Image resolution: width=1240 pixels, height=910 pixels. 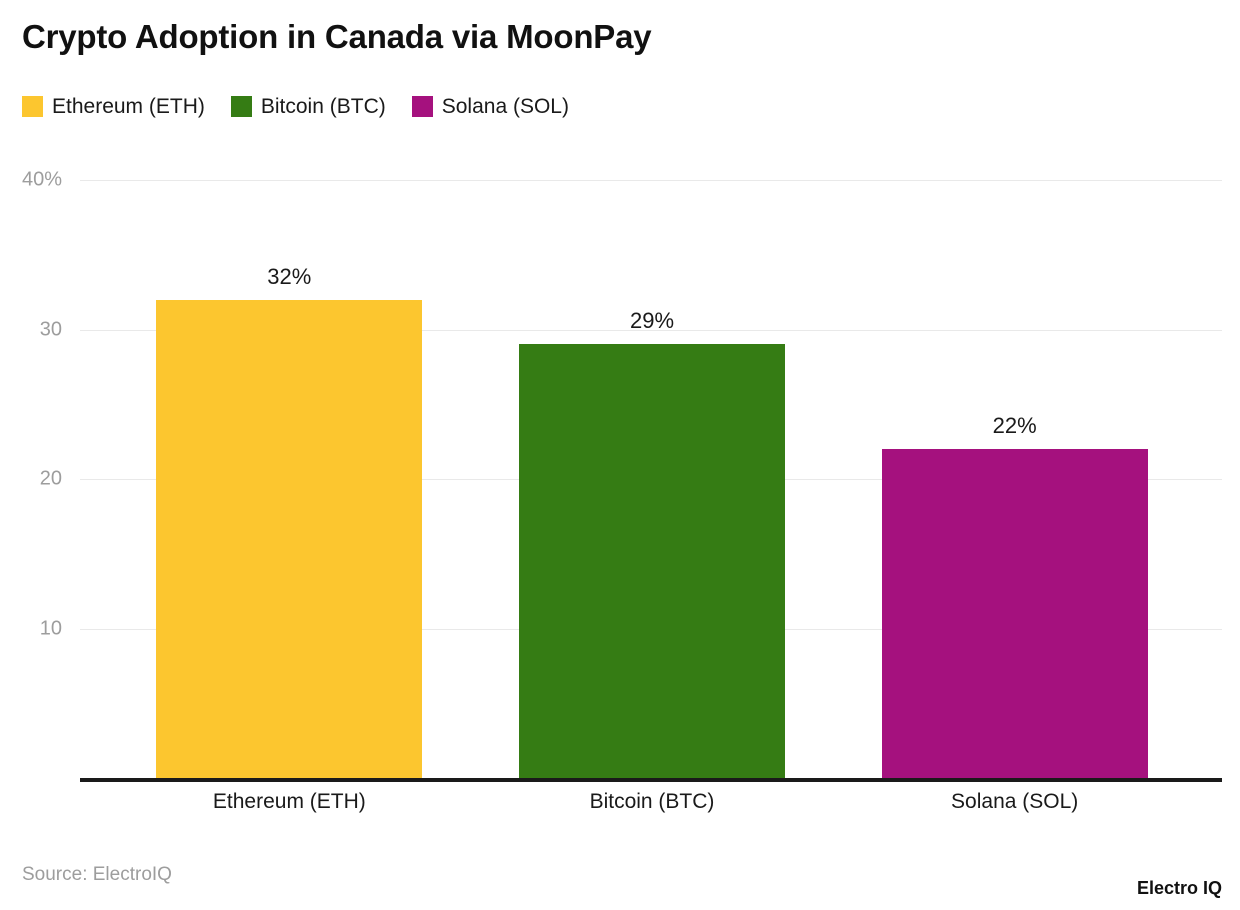 I want to click on category-label: Bitcoin (BTC), so click(x=652, y=801).